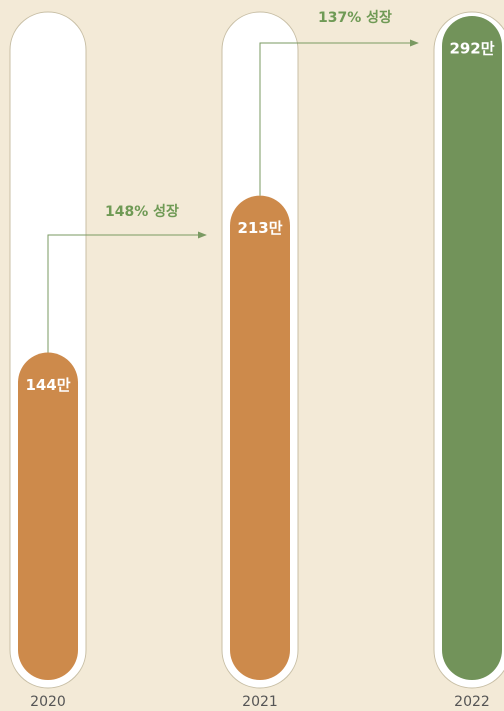  What do you see at coordinates (260, 702) in the screenshot?
I see `x-tick-label: 2021` at bounding box center [260, 702].